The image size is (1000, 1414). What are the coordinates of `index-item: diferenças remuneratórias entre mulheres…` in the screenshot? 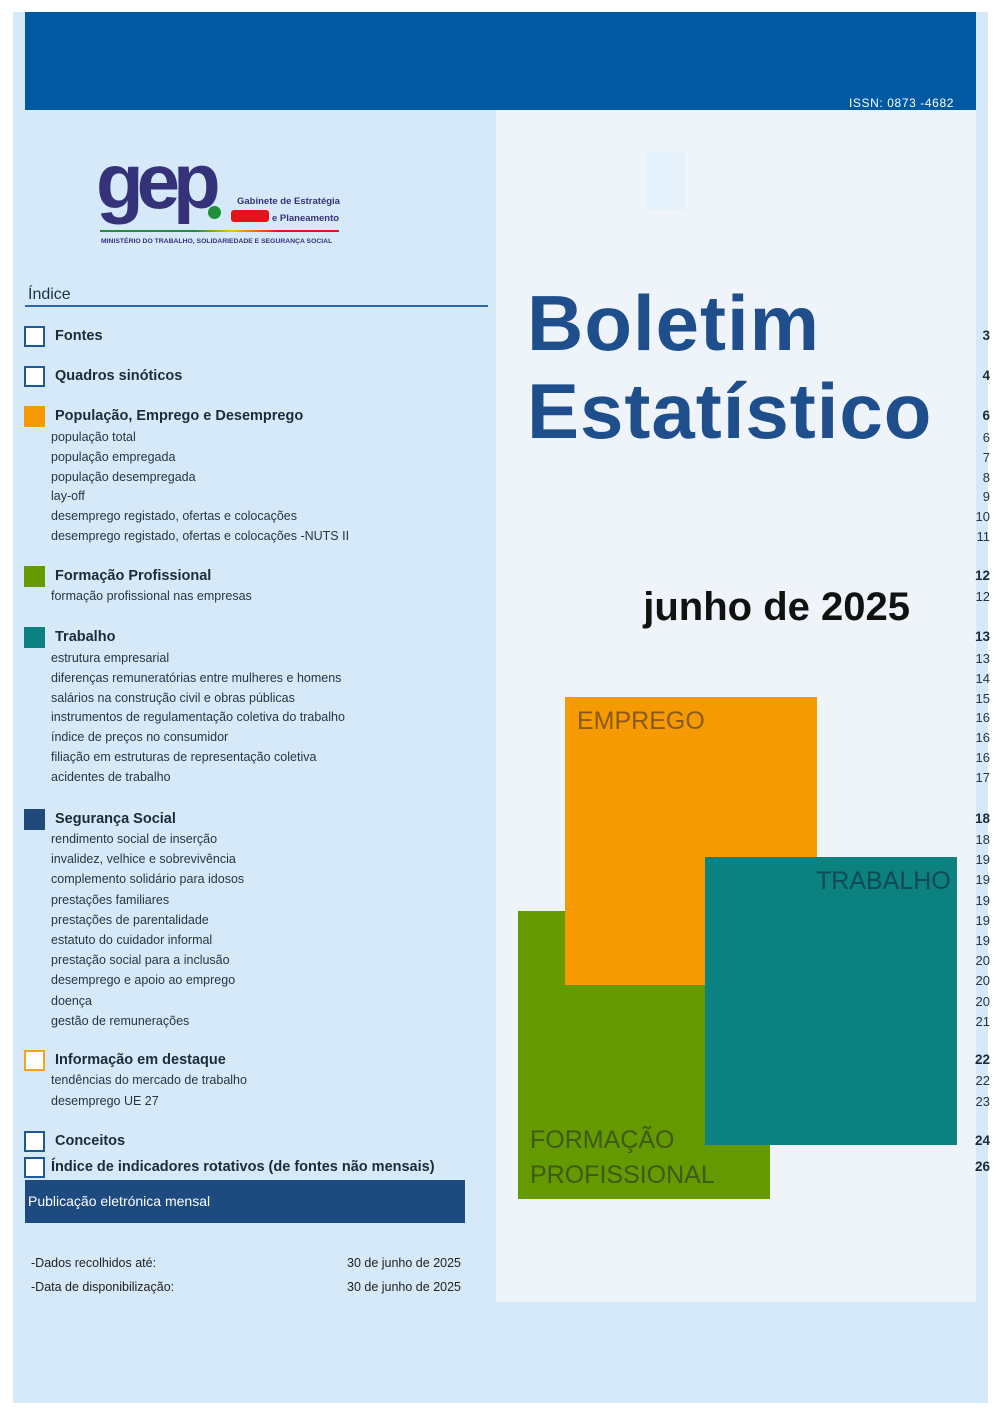 It's located at (196, 677).